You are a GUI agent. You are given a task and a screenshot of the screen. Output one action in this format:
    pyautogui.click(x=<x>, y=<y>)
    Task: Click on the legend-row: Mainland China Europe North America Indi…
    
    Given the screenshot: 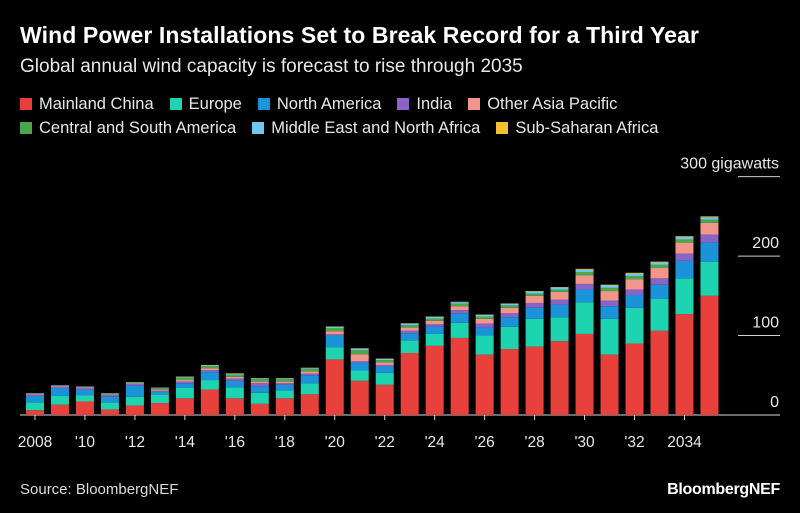 What is the action you would take?
    pyautogui.click(x=400, y=104)
    